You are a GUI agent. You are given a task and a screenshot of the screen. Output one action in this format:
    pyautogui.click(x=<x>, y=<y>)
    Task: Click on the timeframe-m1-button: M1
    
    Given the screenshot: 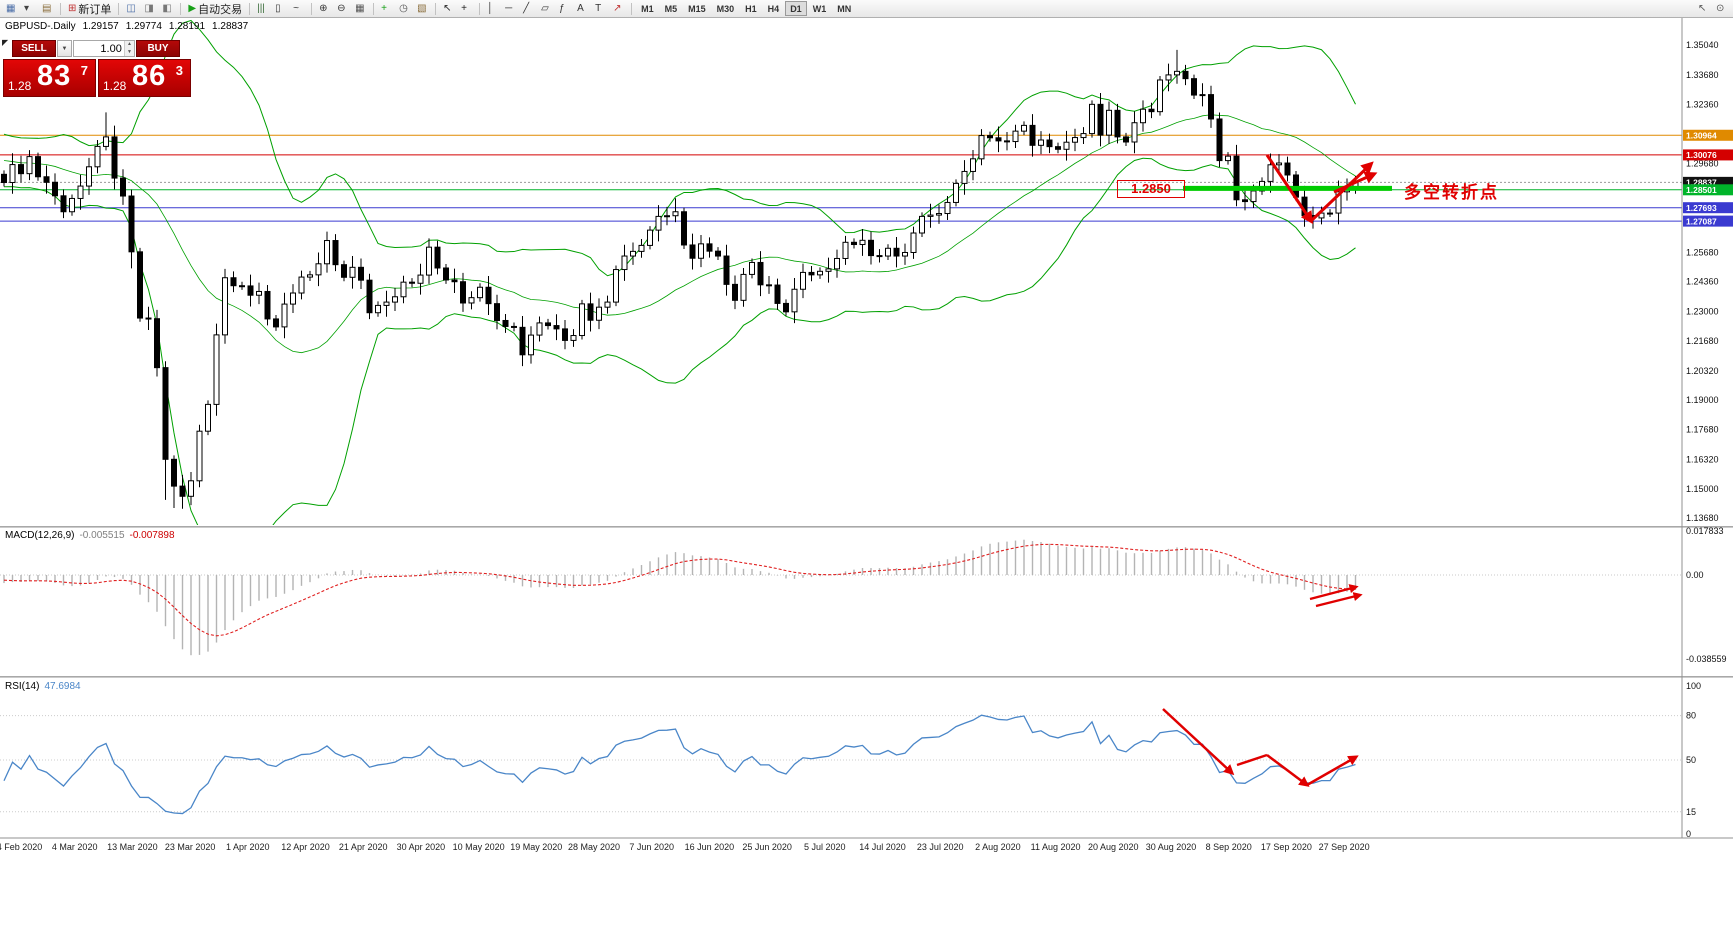 What is the action you would take?
    pyautogui.click(x=647, y=8)
    